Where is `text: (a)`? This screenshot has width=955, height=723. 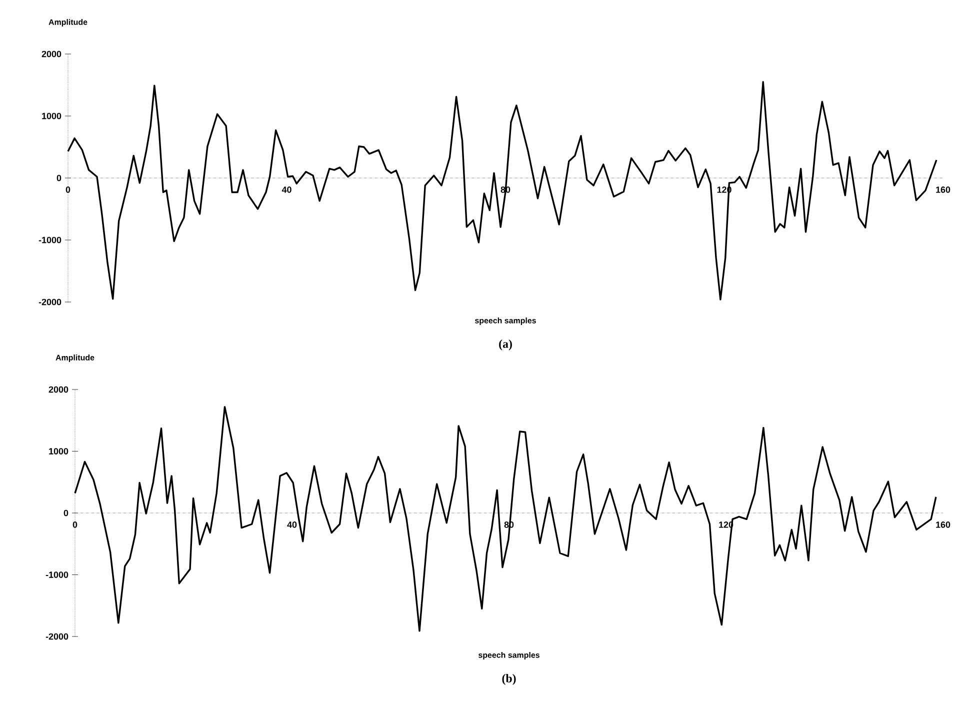
text: (a) is located at coordinates (505, 345).